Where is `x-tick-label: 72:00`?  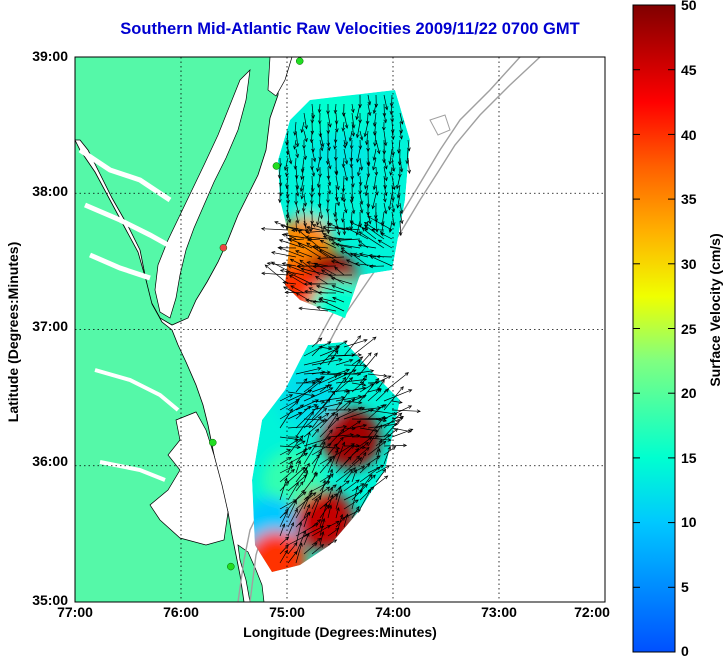 x-tick-label: 72:00 is located at coordinates (592, 612).